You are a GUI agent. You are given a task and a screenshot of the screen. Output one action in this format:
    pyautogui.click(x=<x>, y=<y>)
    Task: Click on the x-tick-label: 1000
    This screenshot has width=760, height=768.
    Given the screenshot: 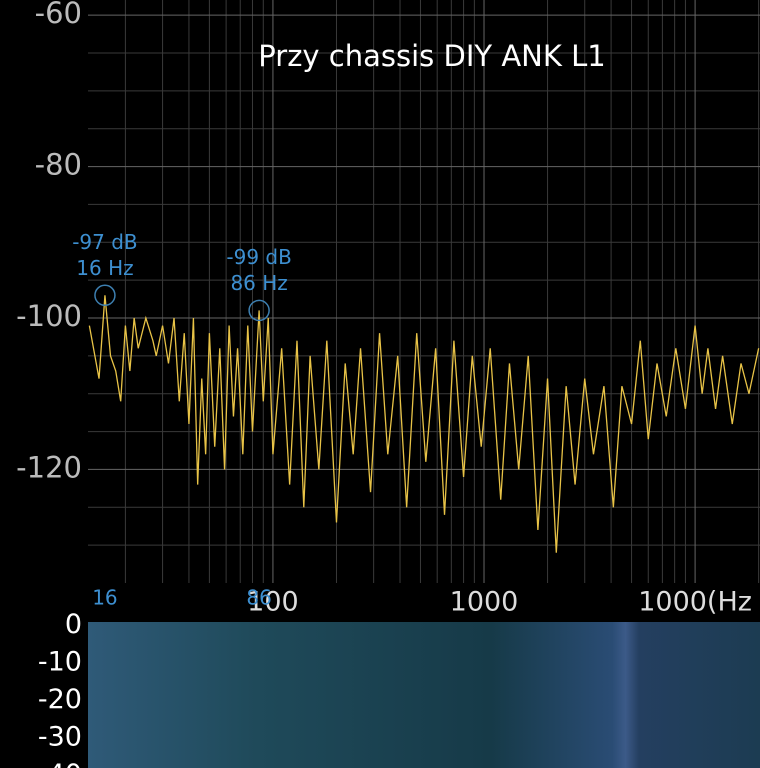 What is the action you would take?
    pyautogui.click(x=484, y=602)
    